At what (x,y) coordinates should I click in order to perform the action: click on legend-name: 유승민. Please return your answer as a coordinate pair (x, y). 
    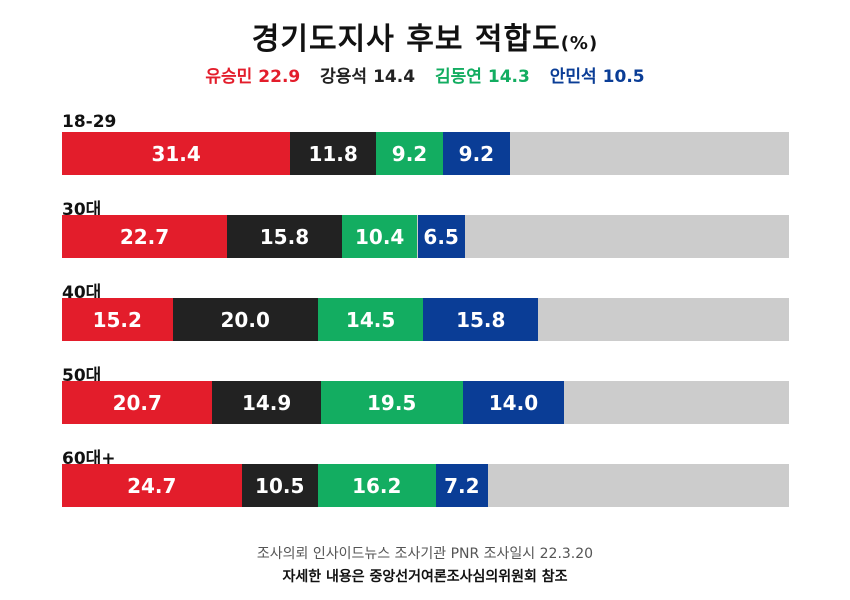
    Looking at the image, I should click on (229, 77).